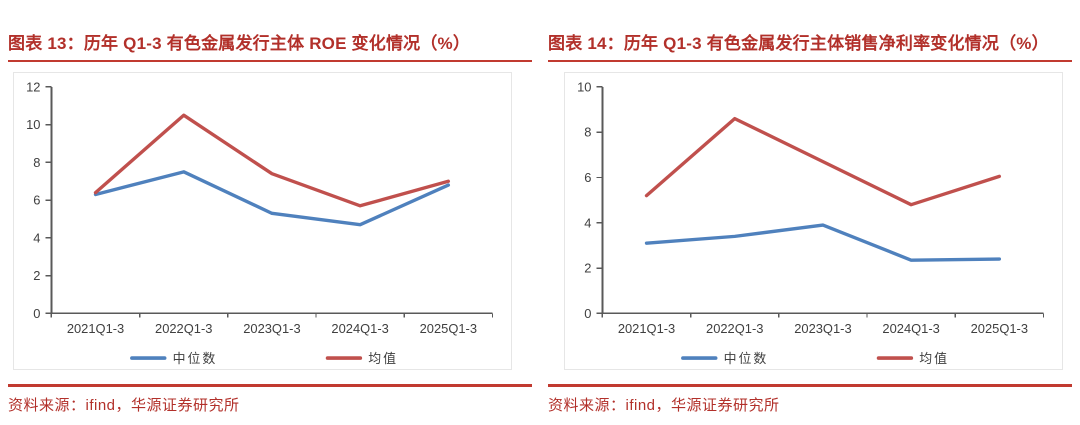 This screenshot has height=425, width=1080. Describe the element at coordinates (798, 43) in the screenshot. I see `figure-14-title: 图表 14：历年 Q1-3 有色金属发行主体销售净利率变化情况（%）` at that location.